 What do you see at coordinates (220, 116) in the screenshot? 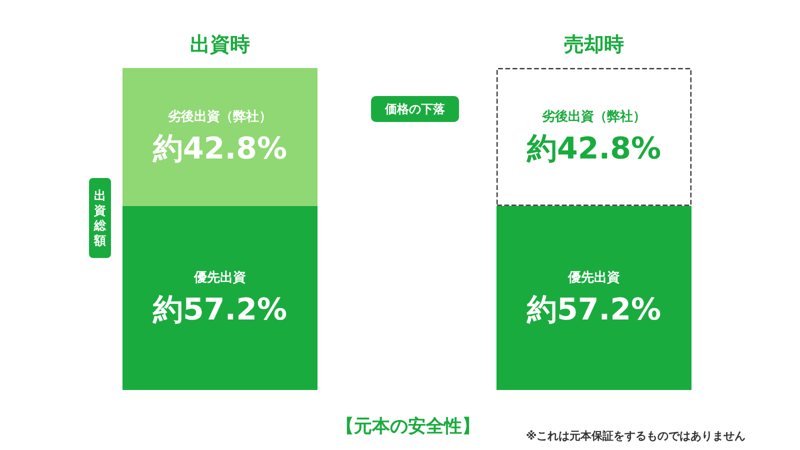
I see `text: 劣後出資（弊社）` at bounding box center [220, 116].